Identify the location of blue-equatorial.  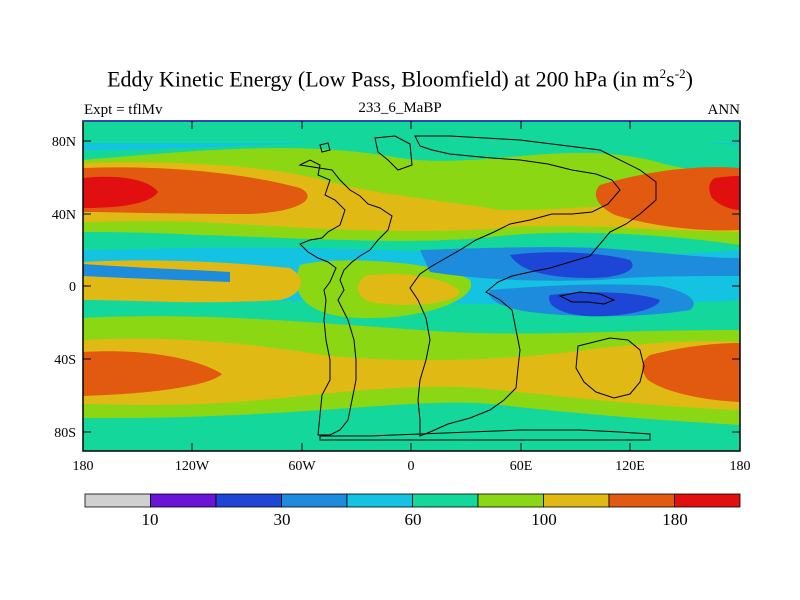
(156, 273).